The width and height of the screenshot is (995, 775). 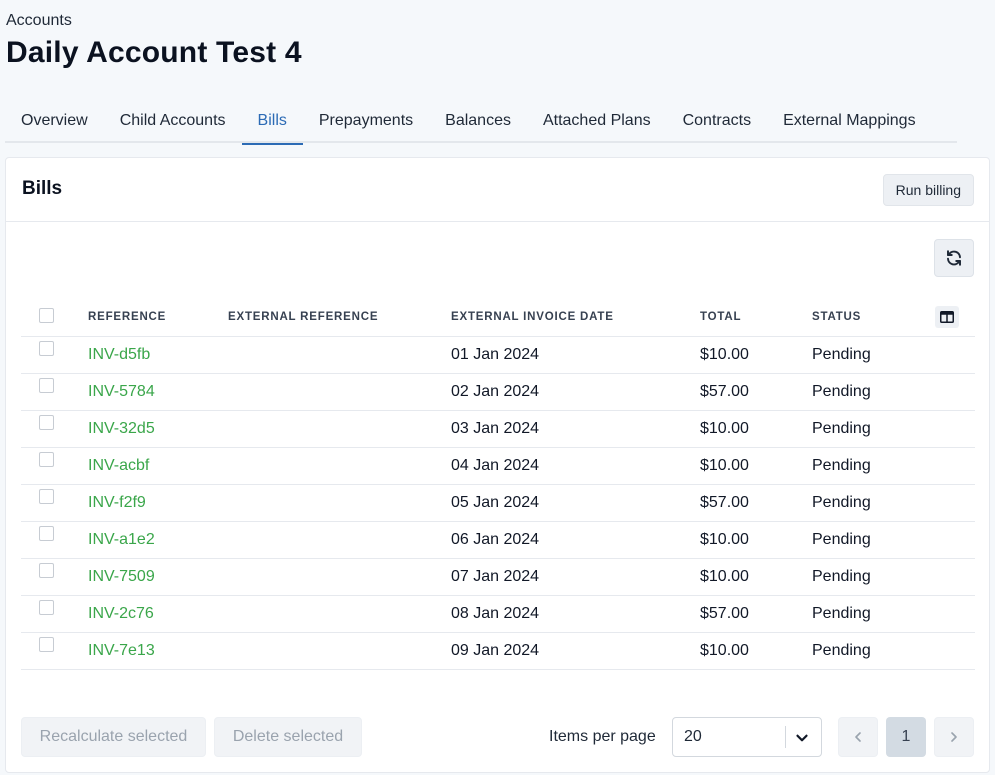 What do you see at coordinates (288, 737) in the screenshot?
I see `delete-selected-button: Delete selected` at bounding box center [288, 737].